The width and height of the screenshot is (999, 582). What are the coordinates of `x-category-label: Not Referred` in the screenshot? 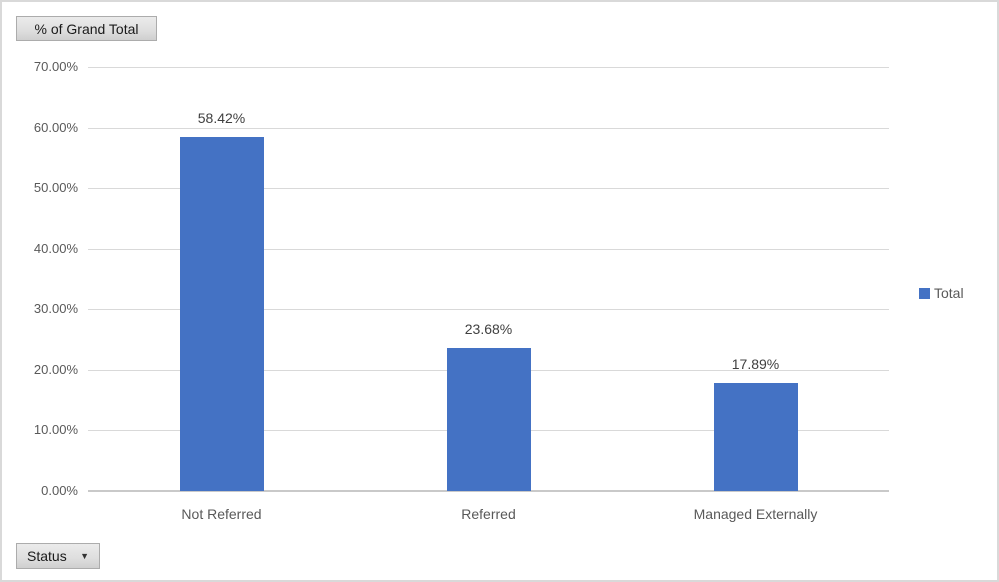 It's located at (221, 514).